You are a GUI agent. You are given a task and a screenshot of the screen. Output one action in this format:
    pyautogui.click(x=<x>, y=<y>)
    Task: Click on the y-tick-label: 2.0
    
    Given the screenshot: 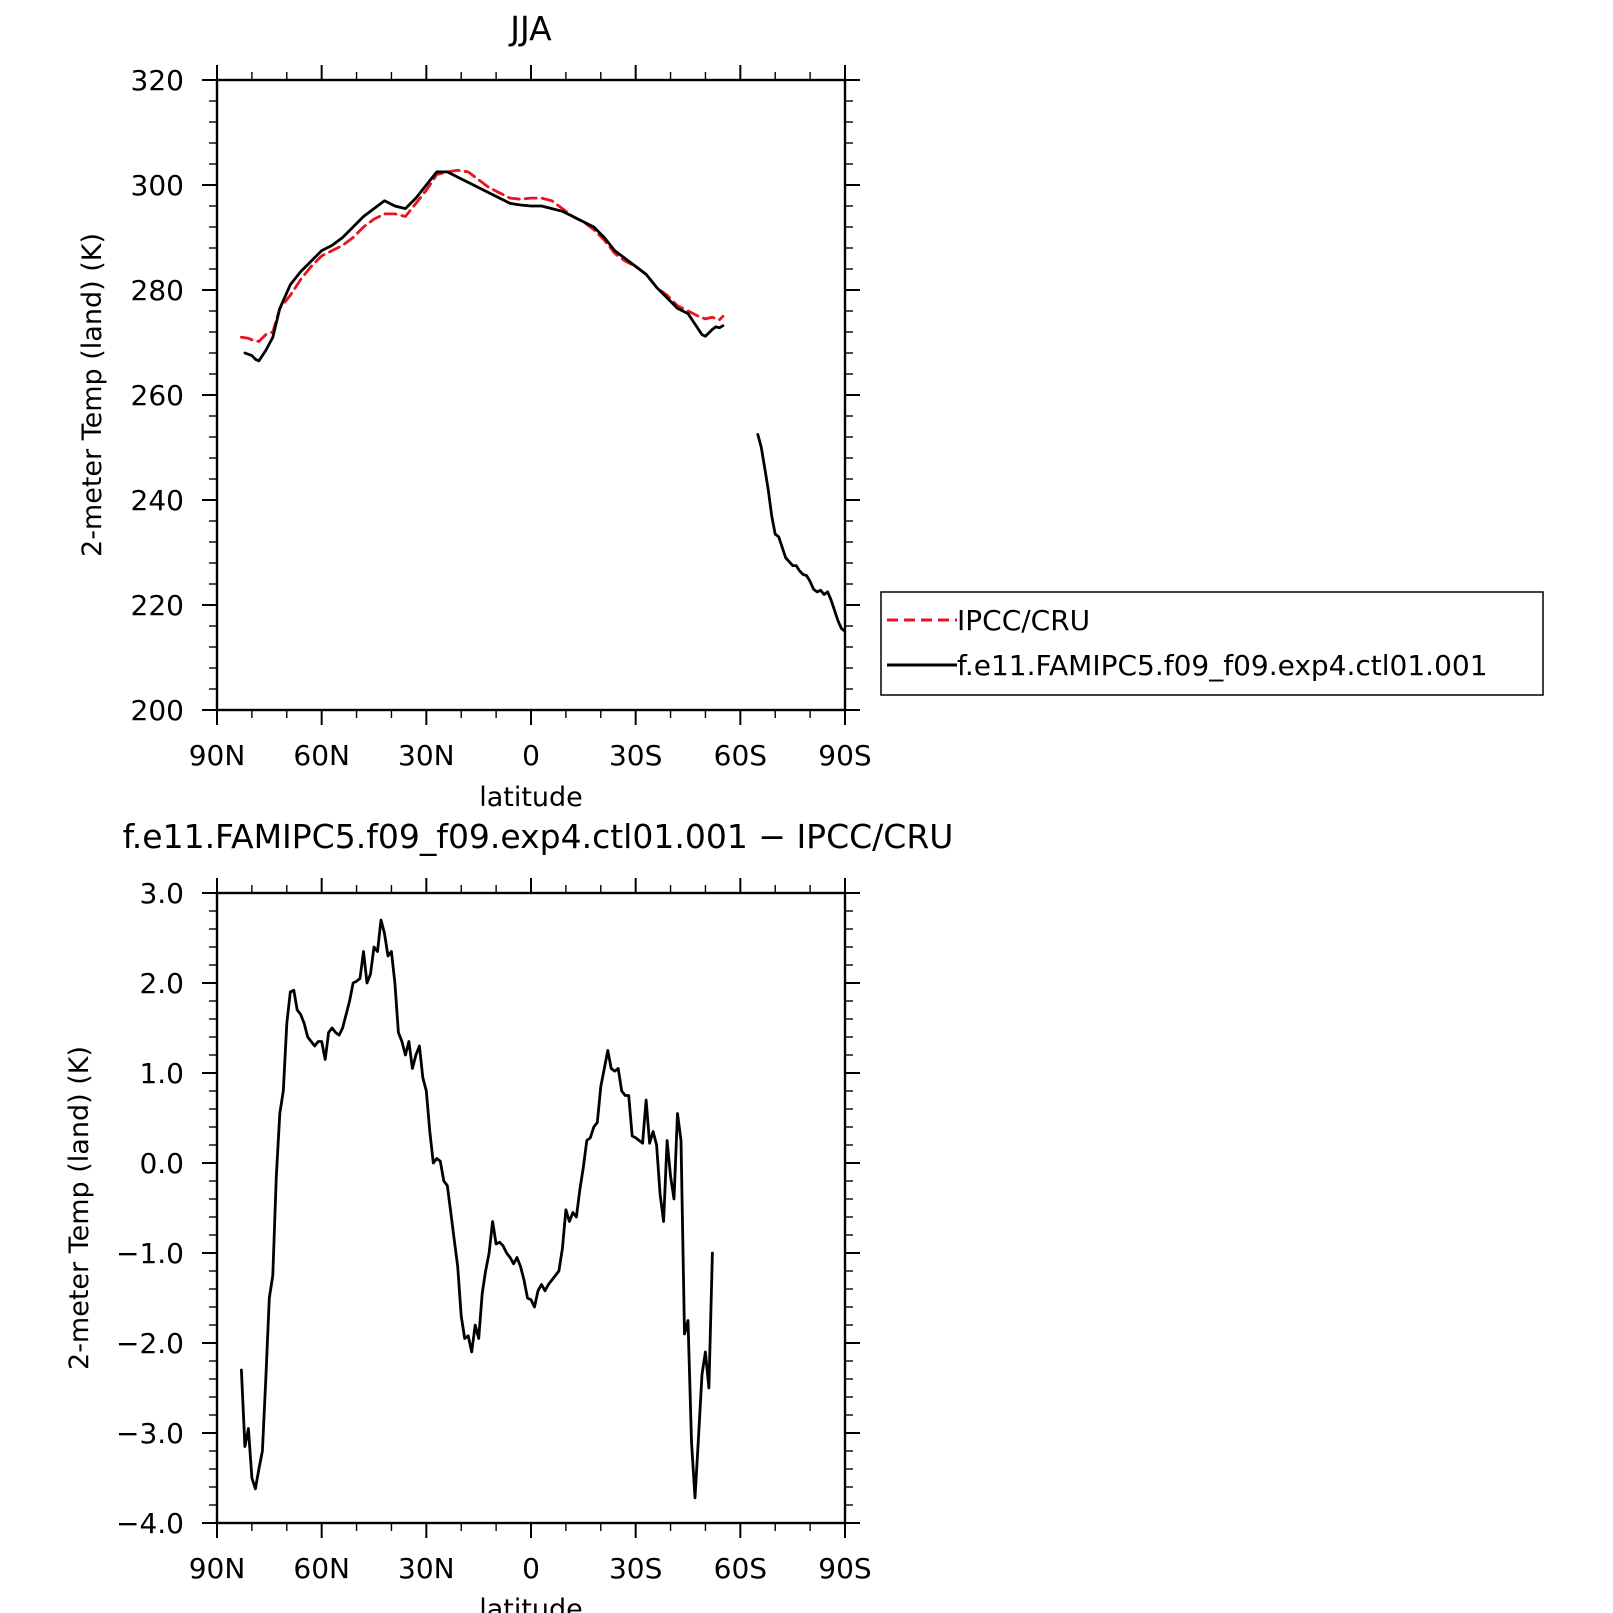 What is the action you would take?
    pyautogui.click(x=161, y=983)
    